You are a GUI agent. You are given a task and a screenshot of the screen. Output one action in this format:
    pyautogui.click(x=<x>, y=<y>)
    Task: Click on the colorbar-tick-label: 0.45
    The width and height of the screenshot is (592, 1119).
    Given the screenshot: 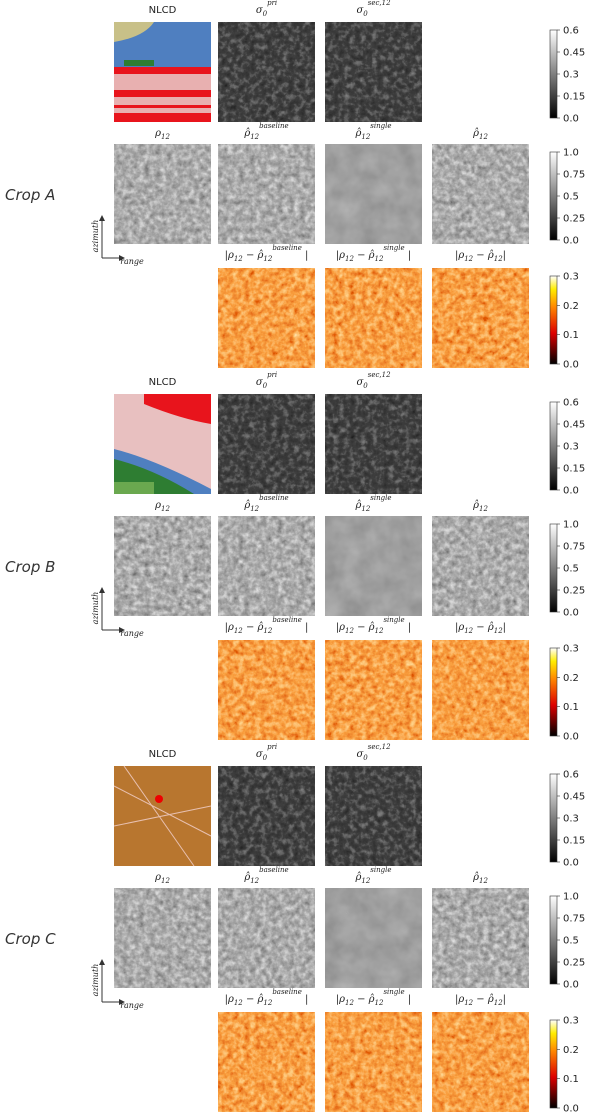 What is the action you would take?
    pyautogui.click(x=574, y=797)
    